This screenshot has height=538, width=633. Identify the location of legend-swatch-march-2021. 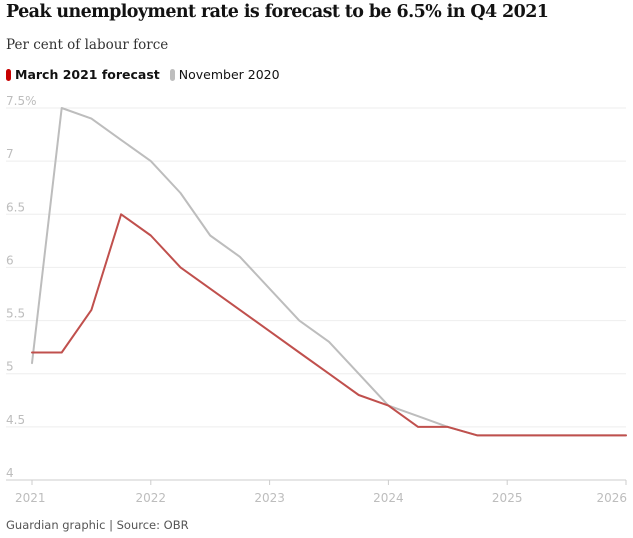
(8, 74).